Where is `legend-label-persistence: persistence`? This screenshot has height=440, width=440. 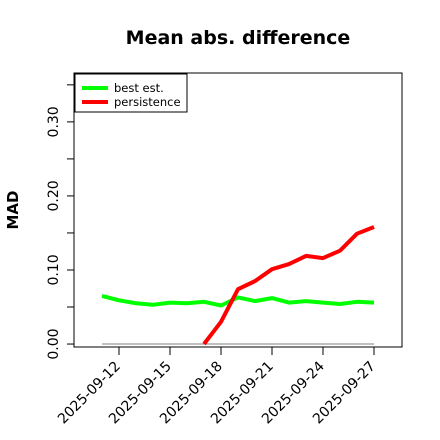
legend-label-persistence: persistence is located at coordinates (147, 102).